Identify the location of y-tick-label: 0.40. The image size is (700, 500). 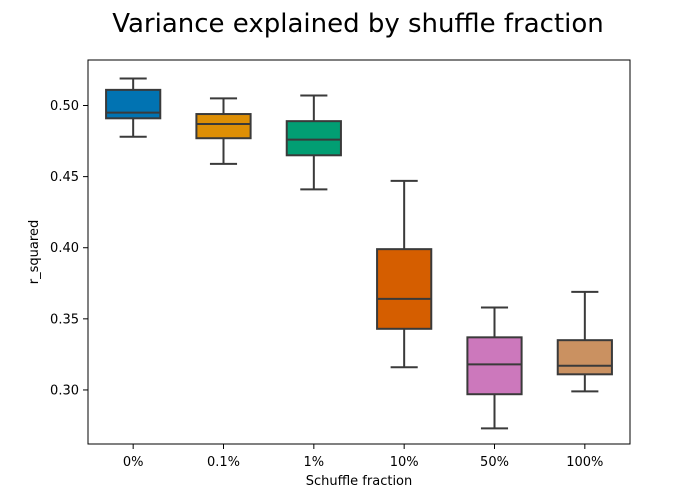
(64, 248).